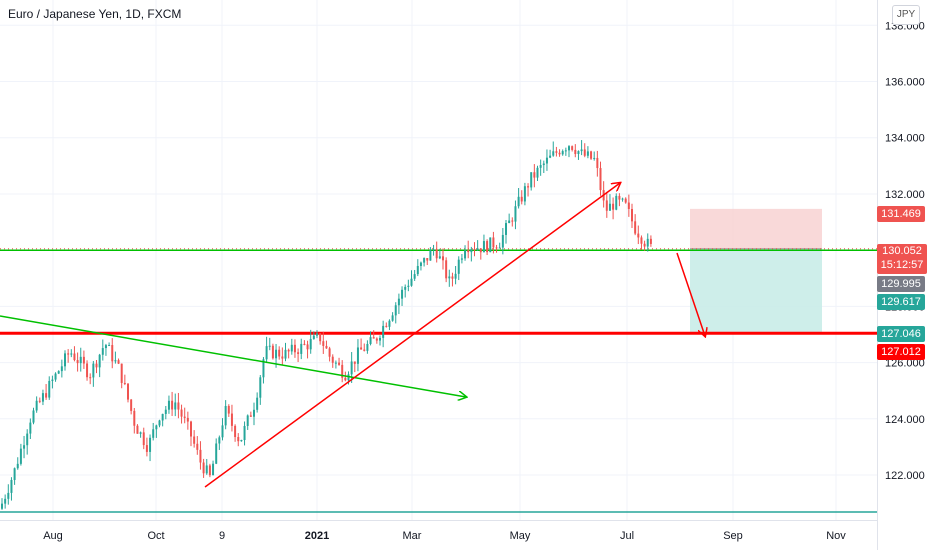 The width and height of the screenshot is (932, 550). I want to click on price-tick-label: 124.000, so click(905, 420).